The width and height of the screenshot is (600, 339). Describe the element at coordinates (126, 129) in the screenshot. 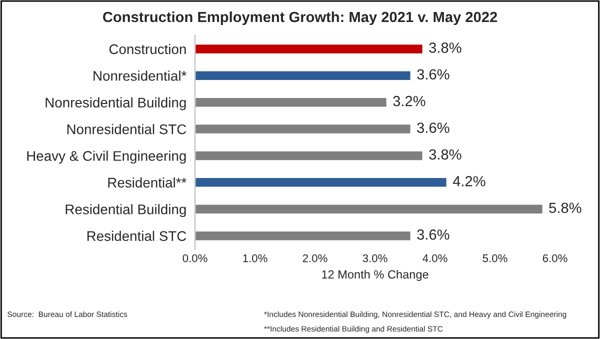

I see `y-tick-label: Nonresidential STC` at that location.